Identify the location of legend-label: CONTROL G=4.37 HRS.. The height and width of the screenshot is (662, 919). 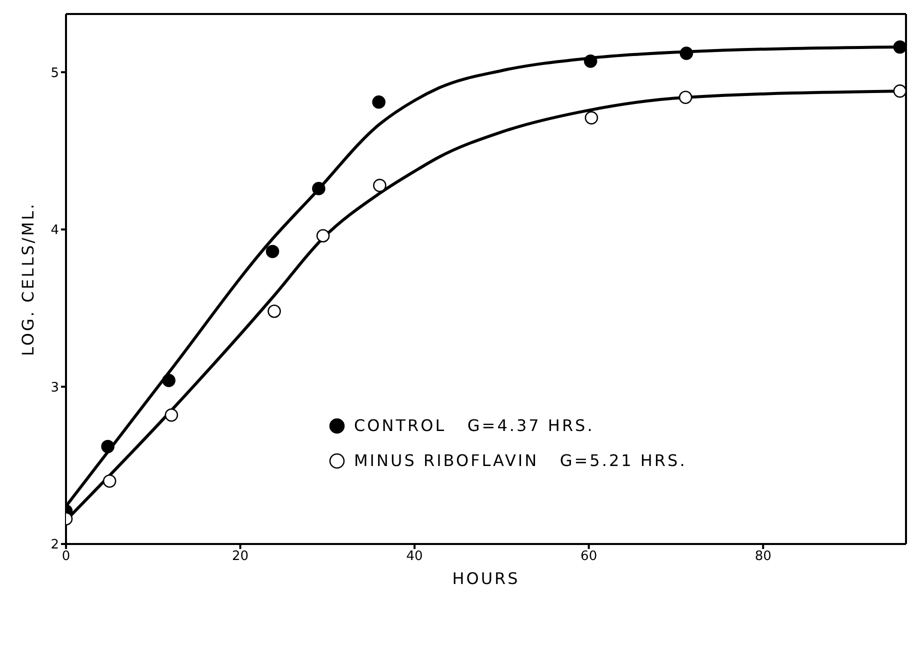
(474, 425).